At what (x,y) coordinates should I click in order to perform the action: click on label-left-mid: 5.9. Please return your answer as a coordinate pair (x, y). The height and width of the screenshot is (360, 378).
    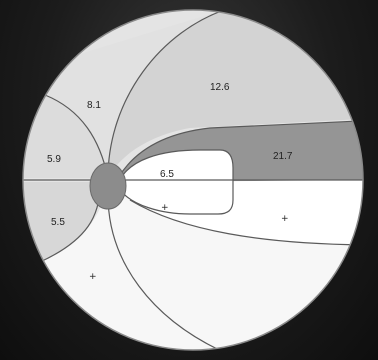
    Looking at the image, I should click on (54, 159).